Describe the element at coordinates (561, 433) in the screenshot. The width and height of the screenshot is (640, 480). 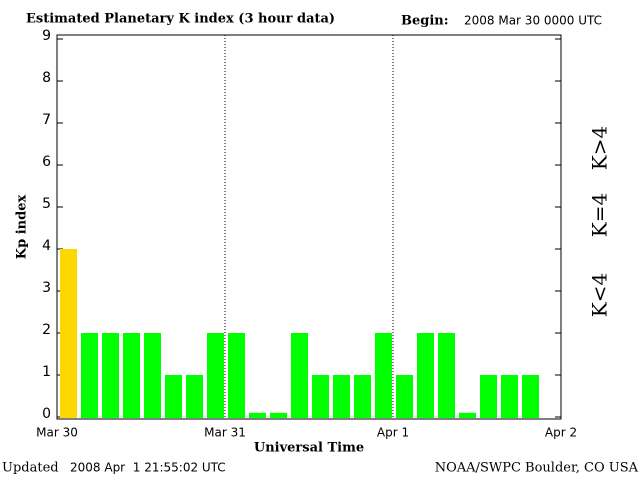
I see `x-tick-label: Apr 2` at that location.